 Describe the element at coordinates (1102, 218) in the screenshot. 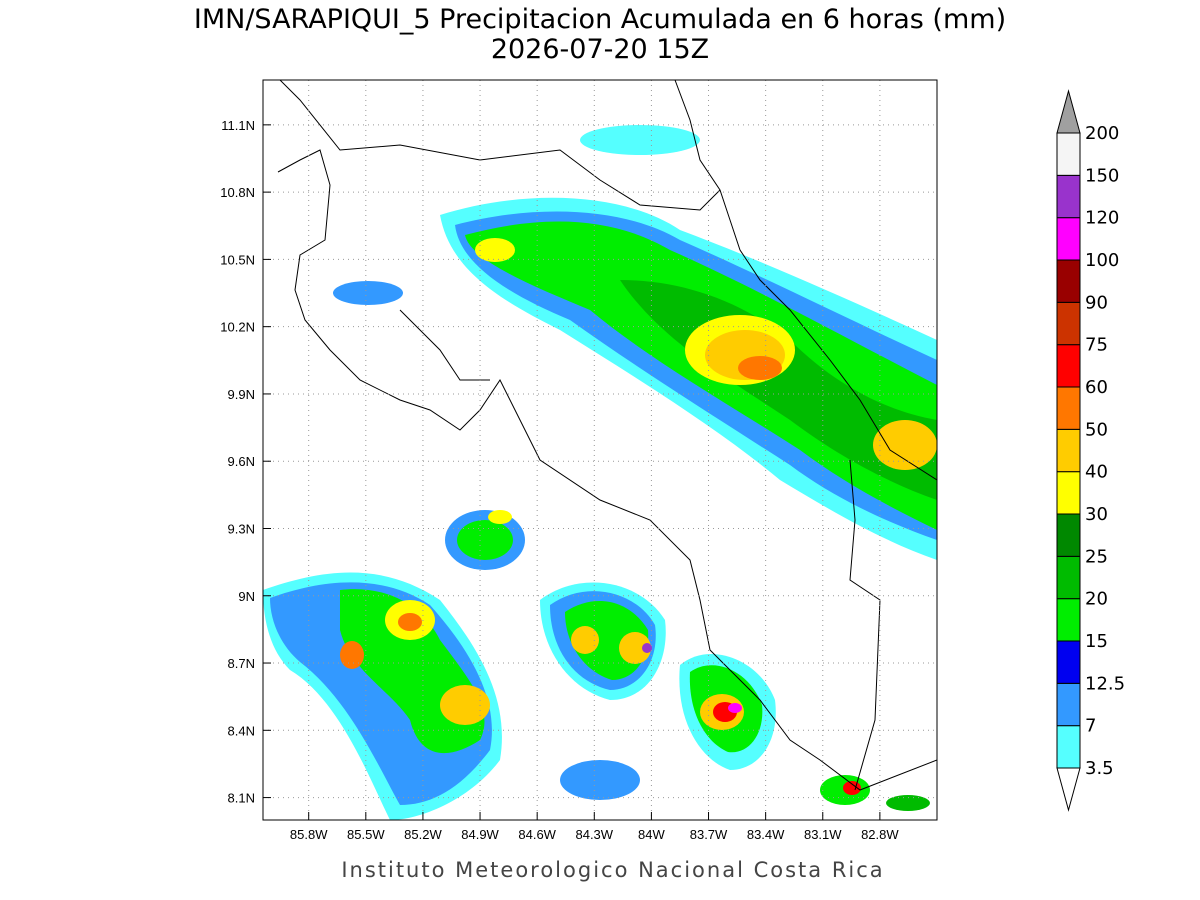

I see `colorbar-label: 120` at that location.